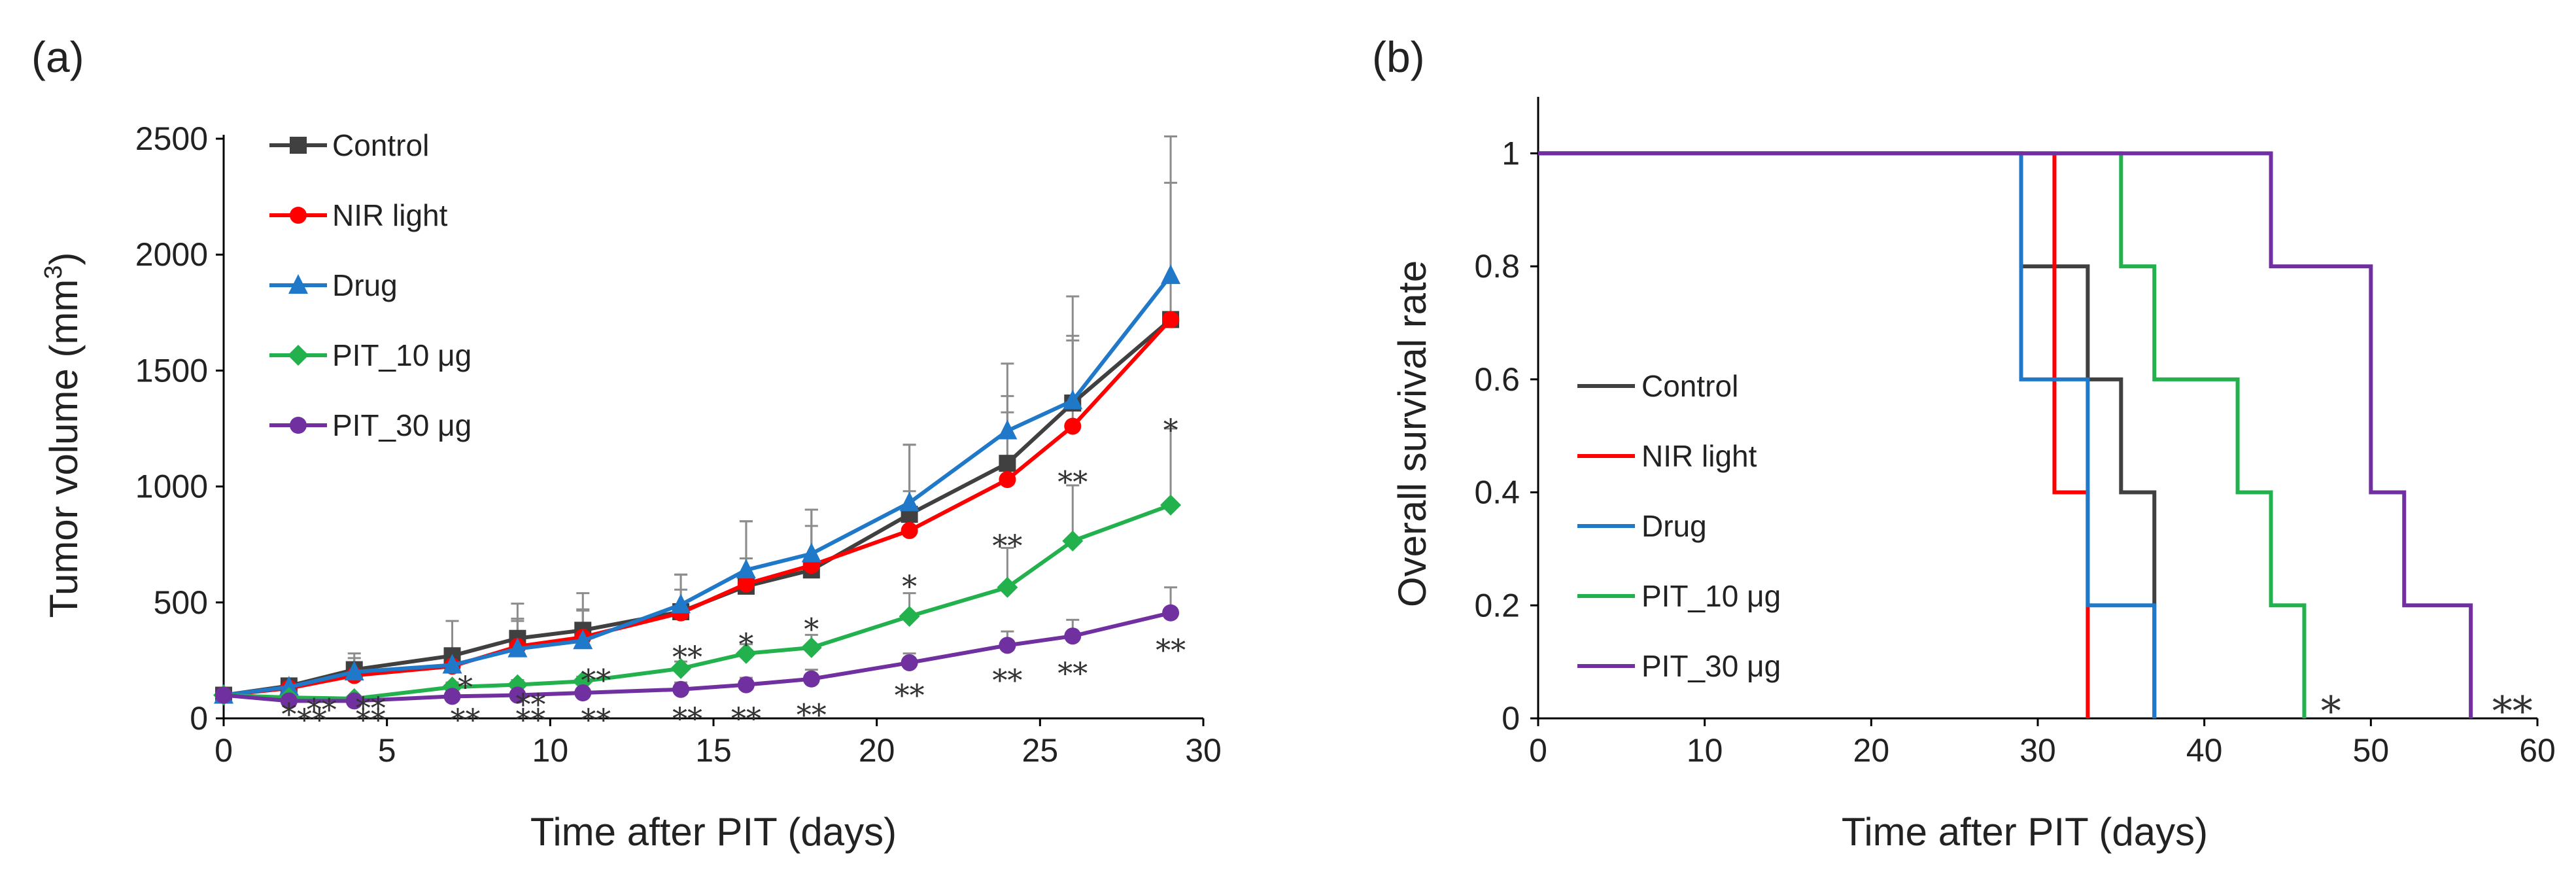 This screenshot has width=2576, height=878. What do you see at coordinates (2427, 711) in the screenshot?
I see `significance-annotations: * **` at bounding box center [2427, 711].